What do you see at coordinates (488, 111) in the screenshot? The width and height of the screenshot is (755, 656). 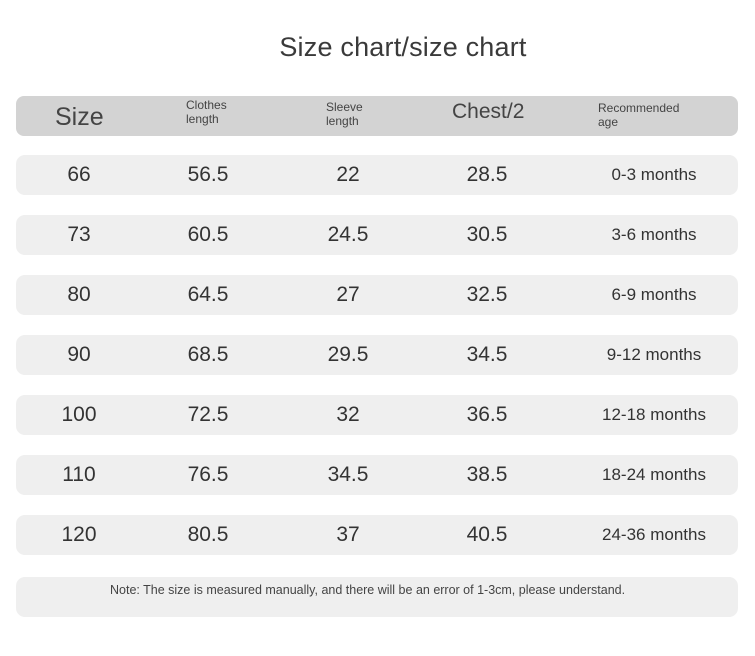 I see `header-chest: Chest/2` at bounding box center [488, 111].